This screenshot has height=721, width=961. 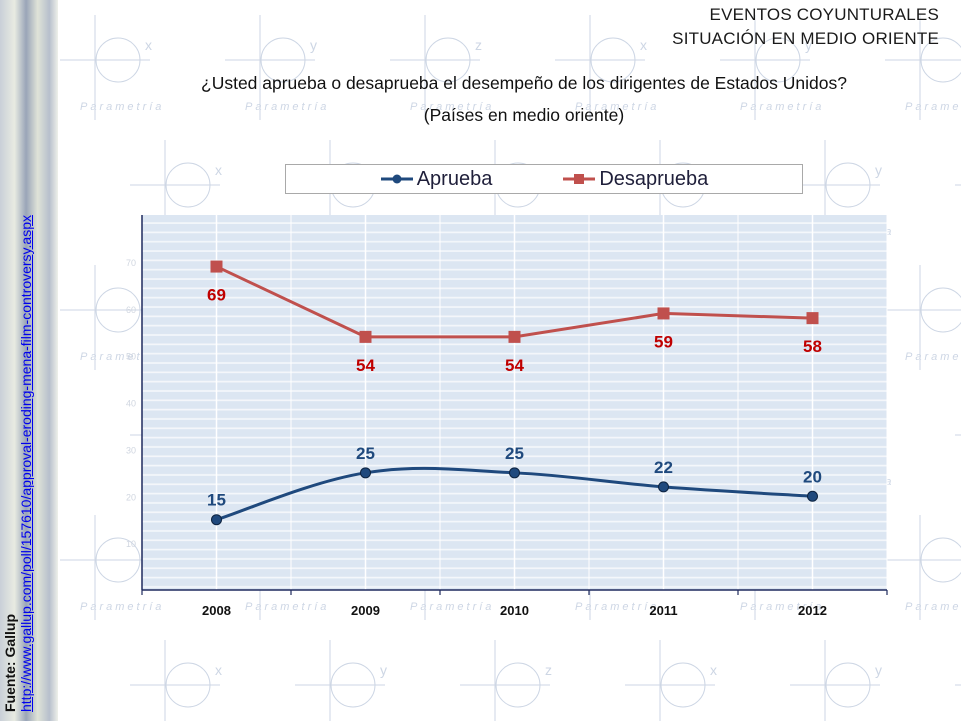 I want to click on header-section-title: EVENTOS COYUNTURALES, so click(x=824, y=14).